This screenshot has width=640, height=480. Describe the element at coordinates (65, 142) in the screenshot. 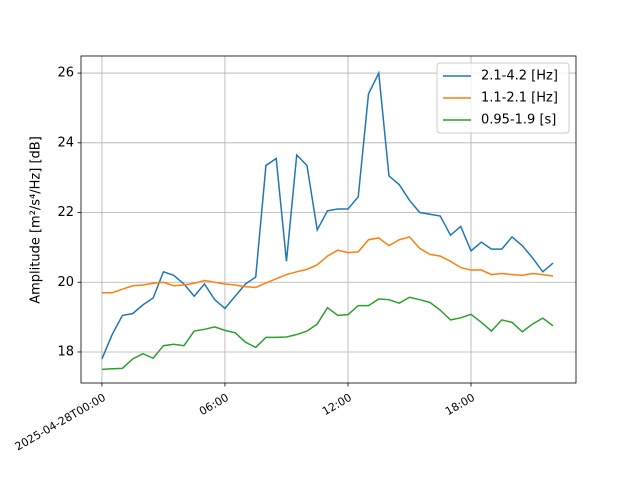

I see `y-tick-label: 24` at that location.